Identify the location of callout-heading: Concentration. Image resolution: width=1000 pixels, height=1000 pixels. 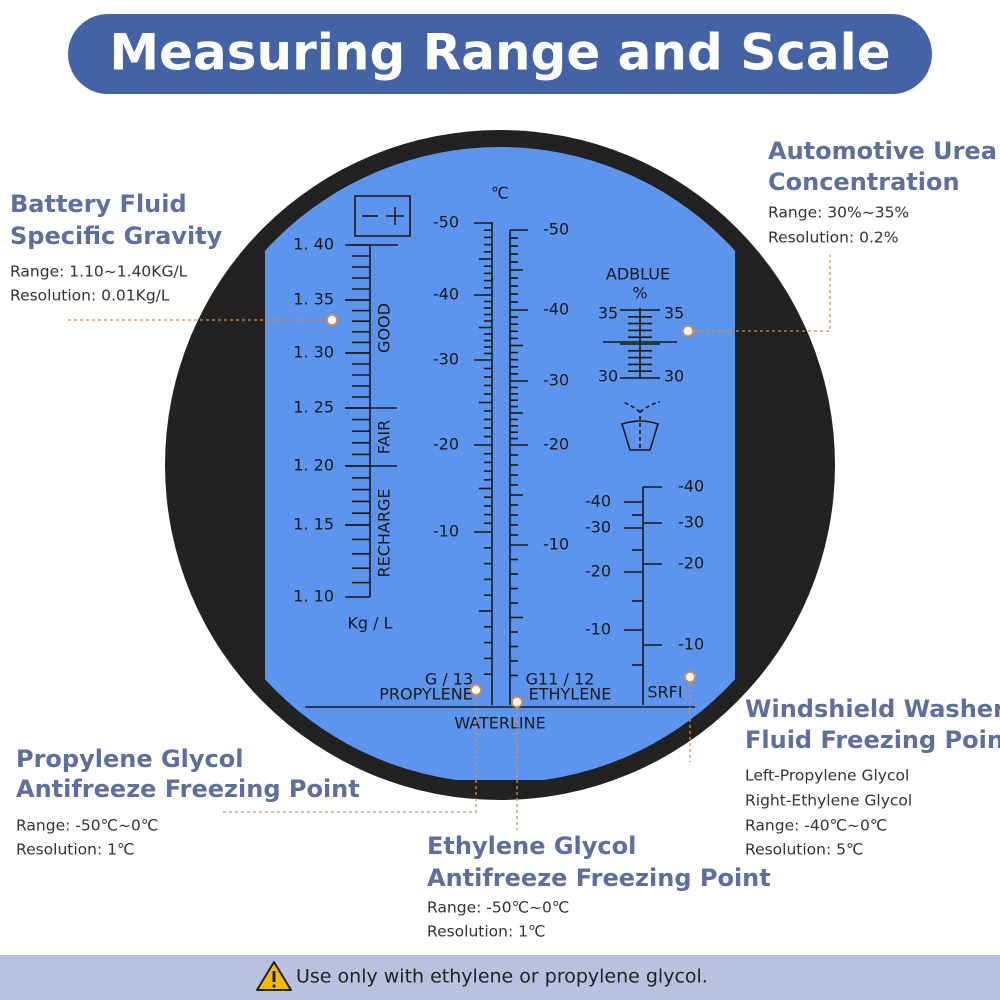
(864, 182).